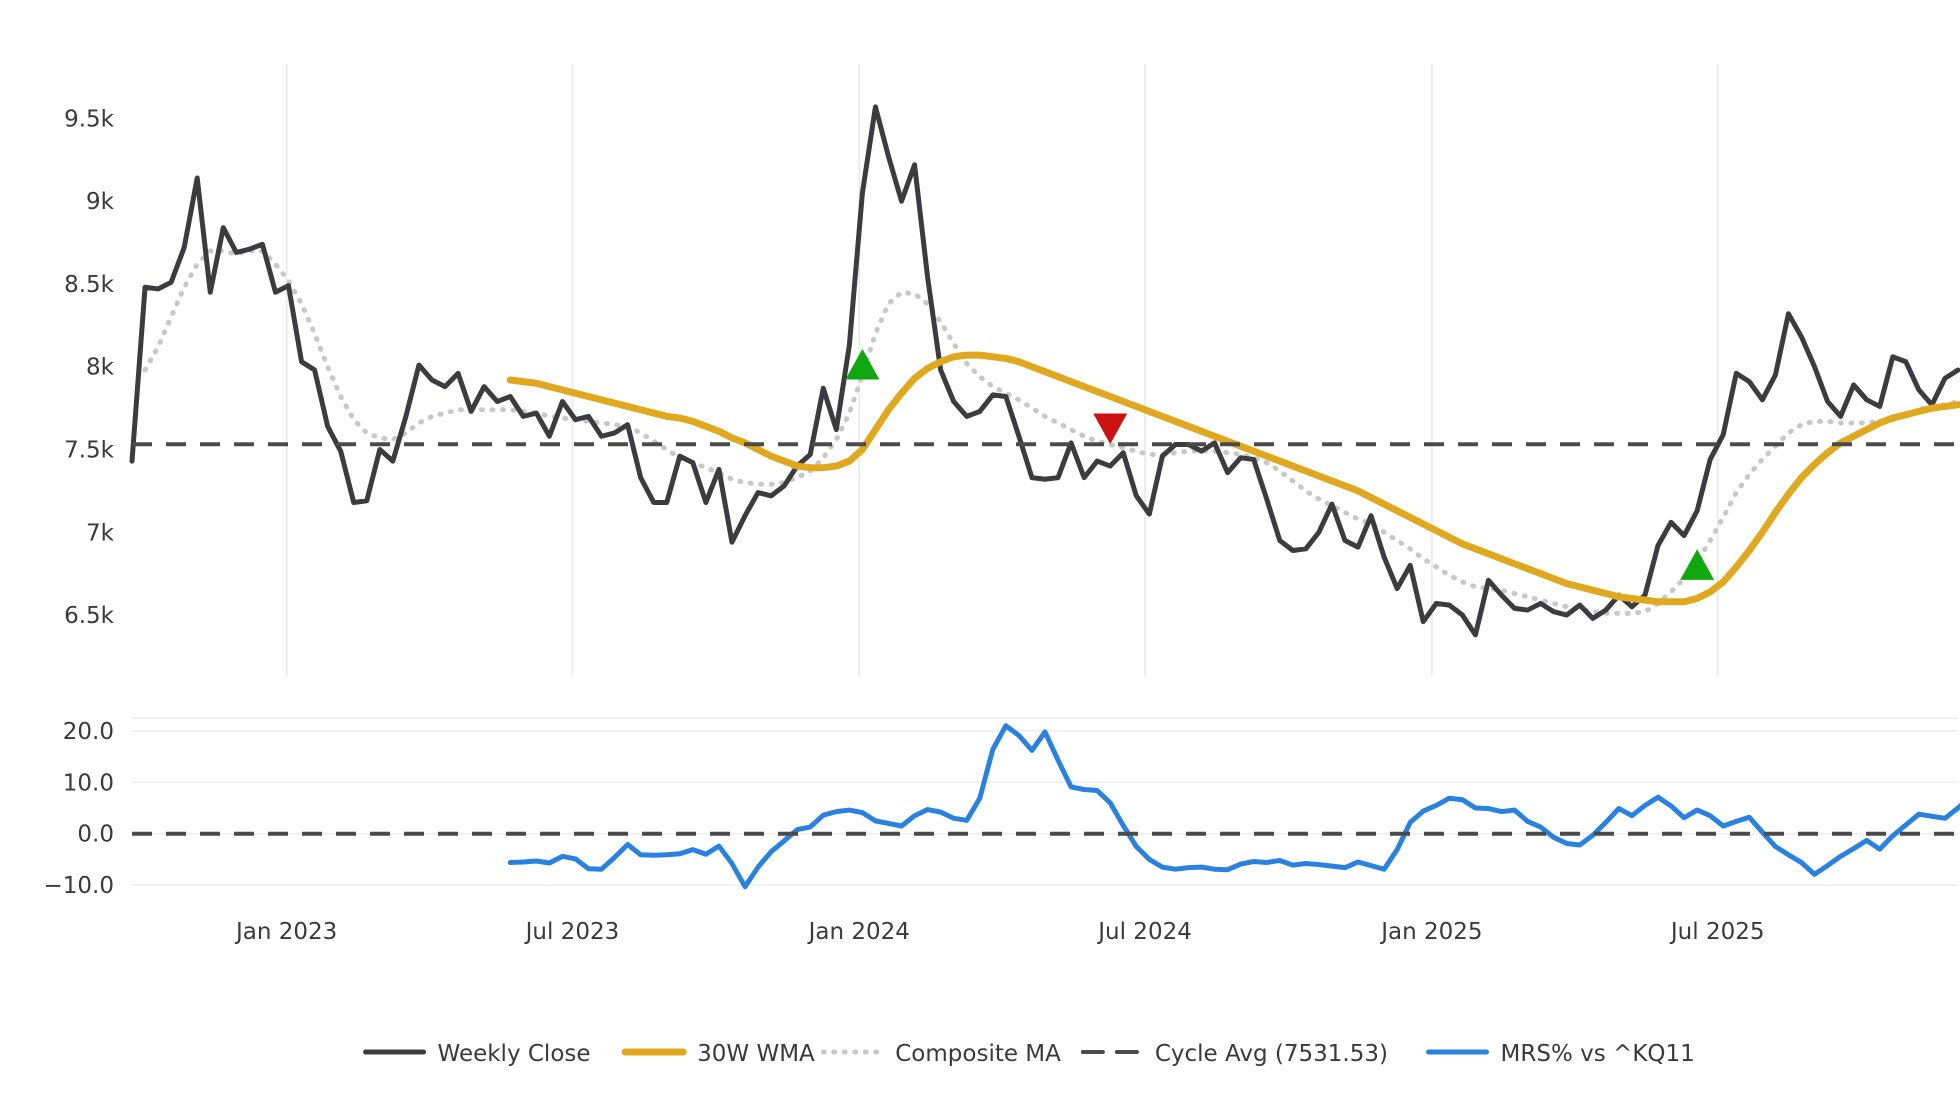 This screenshot has width=1960, height=1102. I want to click on mrs-series-group, so click(1233, 806).